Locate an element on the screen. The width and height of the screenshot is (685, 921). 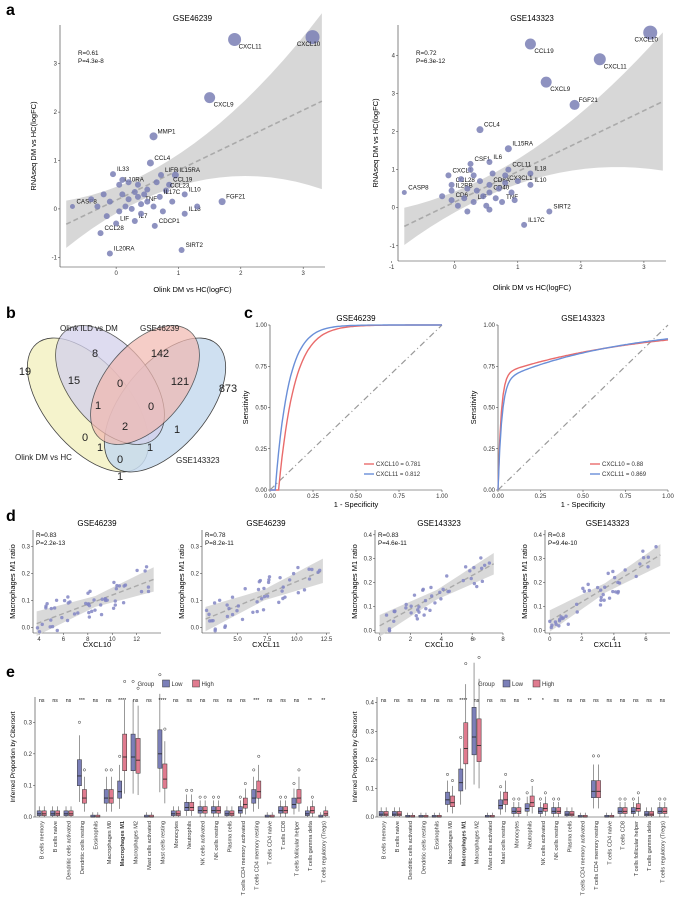
venn-count: 142 is located at coordinates (160, 354).